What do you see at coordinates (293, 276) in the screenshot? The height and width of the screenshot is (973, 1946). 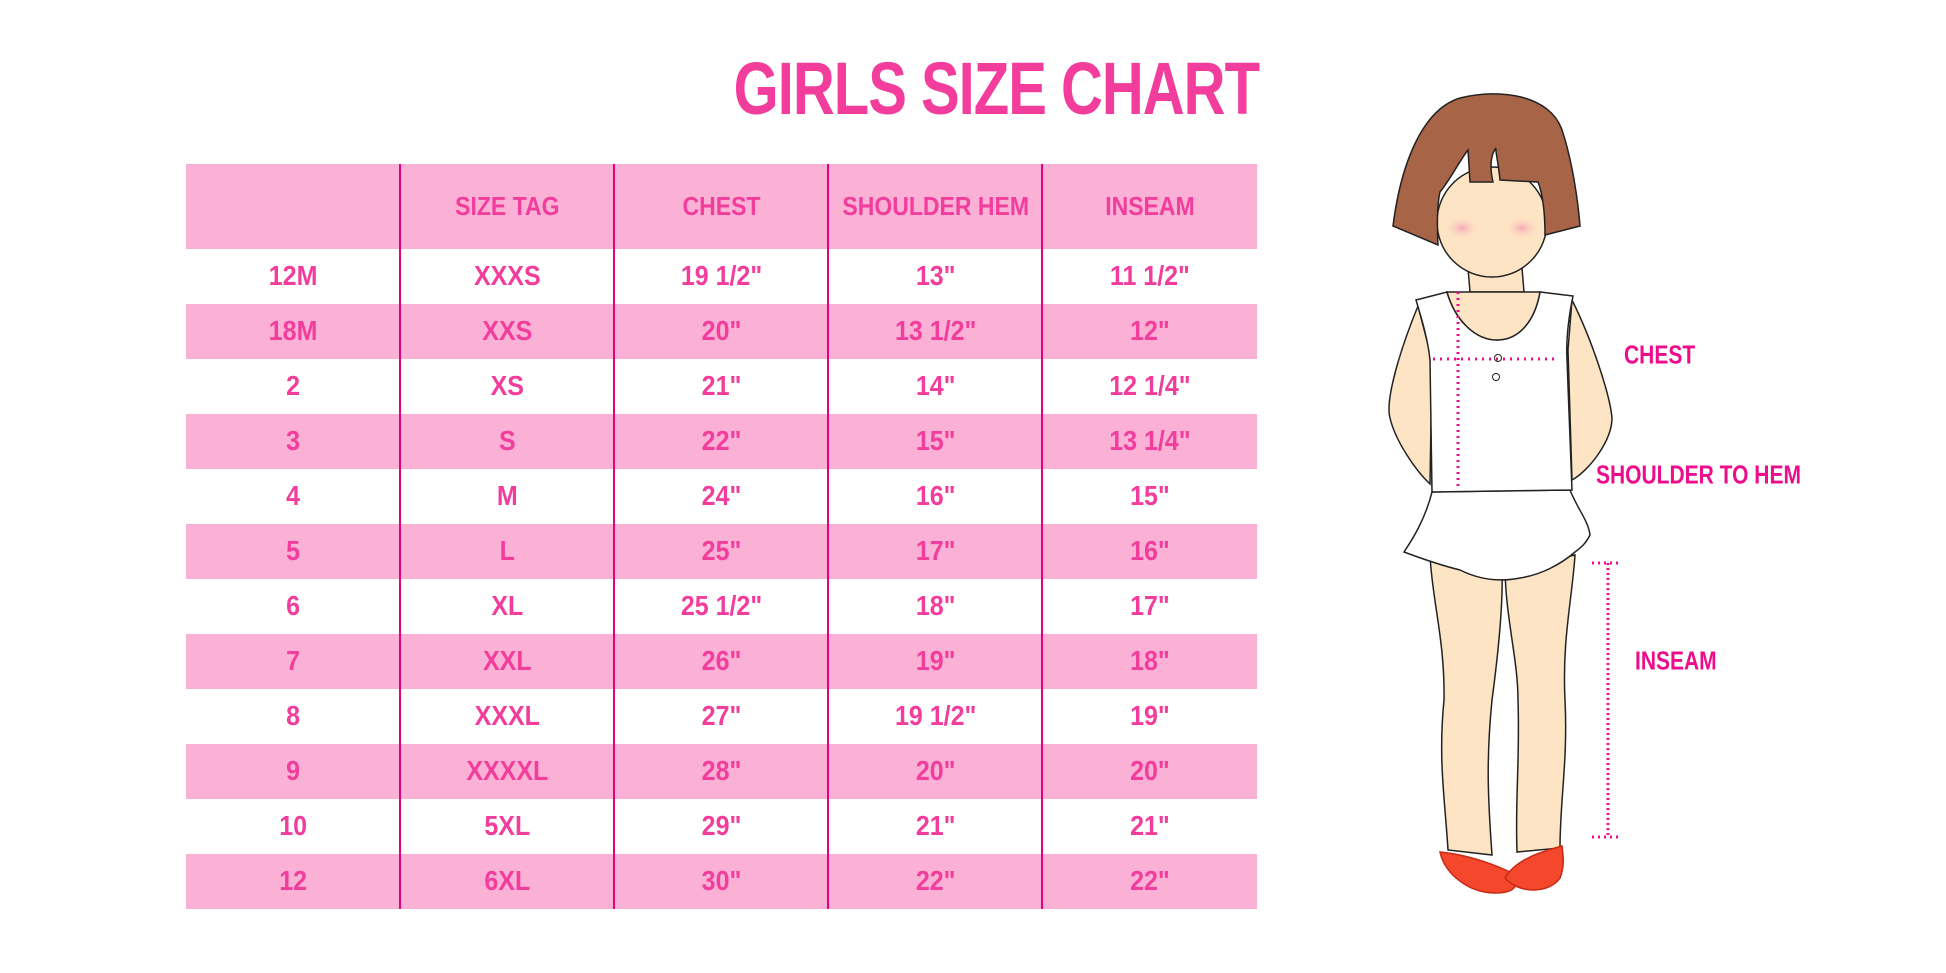 I see `table-cell: 12M` at bounding box center [293, 276].